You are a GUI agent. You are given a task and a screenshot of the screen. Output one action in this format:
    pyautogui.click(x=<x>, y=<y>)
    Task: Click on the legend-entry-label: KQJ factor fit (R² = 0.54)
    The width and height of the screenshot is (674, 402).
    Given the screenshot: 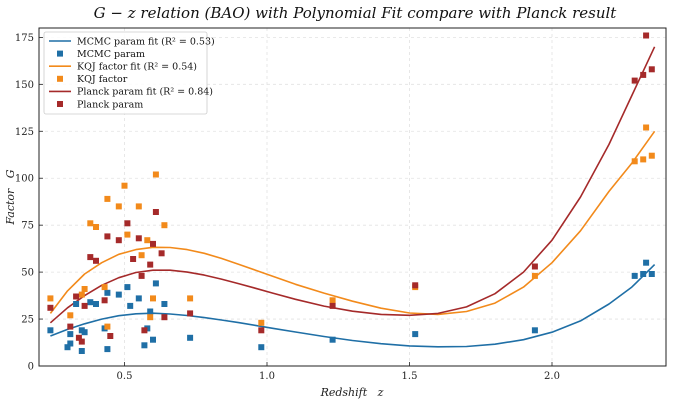 What is the action you would take?
    pyautogui.click(x=137, y=67)
    